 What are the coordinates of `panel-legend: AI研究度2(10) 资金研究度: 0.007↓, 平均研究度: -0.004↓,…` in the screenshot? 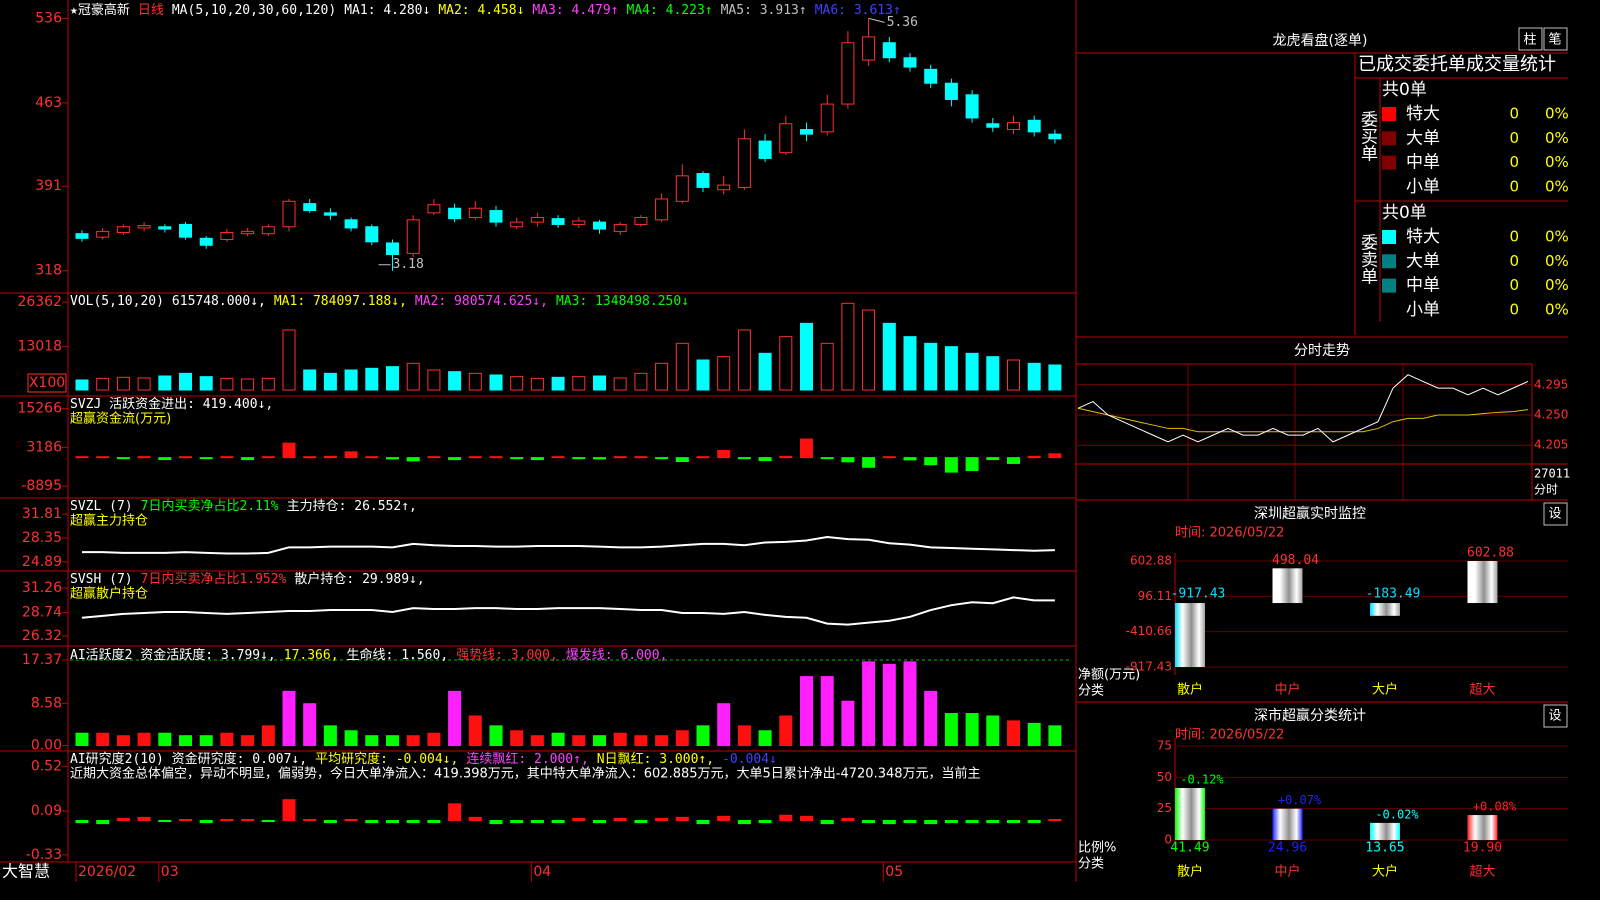 It's located at (423, 759).